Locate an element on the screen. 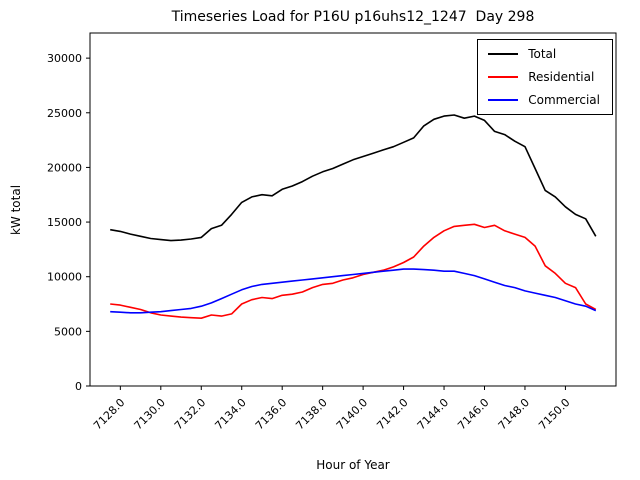  x-tick-label: 7150.0 is located at coordinates (554, 414).